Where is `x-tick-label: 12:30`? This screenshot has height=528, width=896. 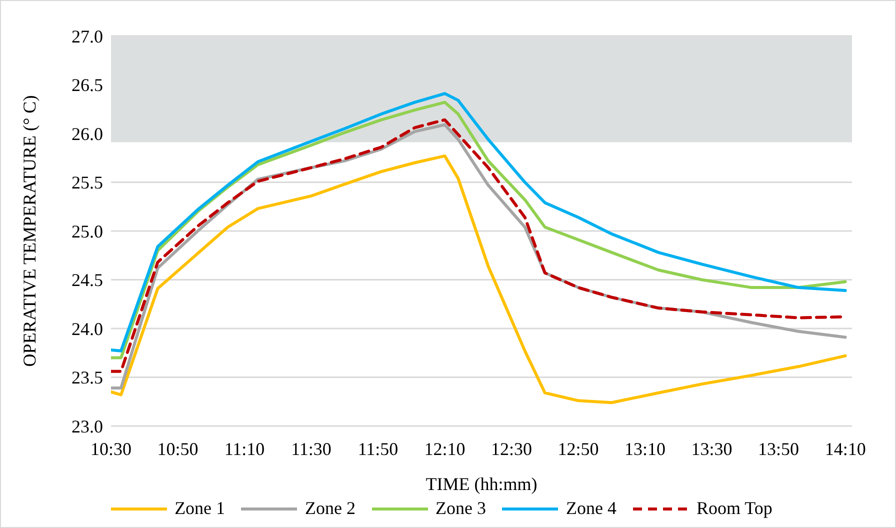
x-tick-label: 12:30 is located at coordinates (511, 448).